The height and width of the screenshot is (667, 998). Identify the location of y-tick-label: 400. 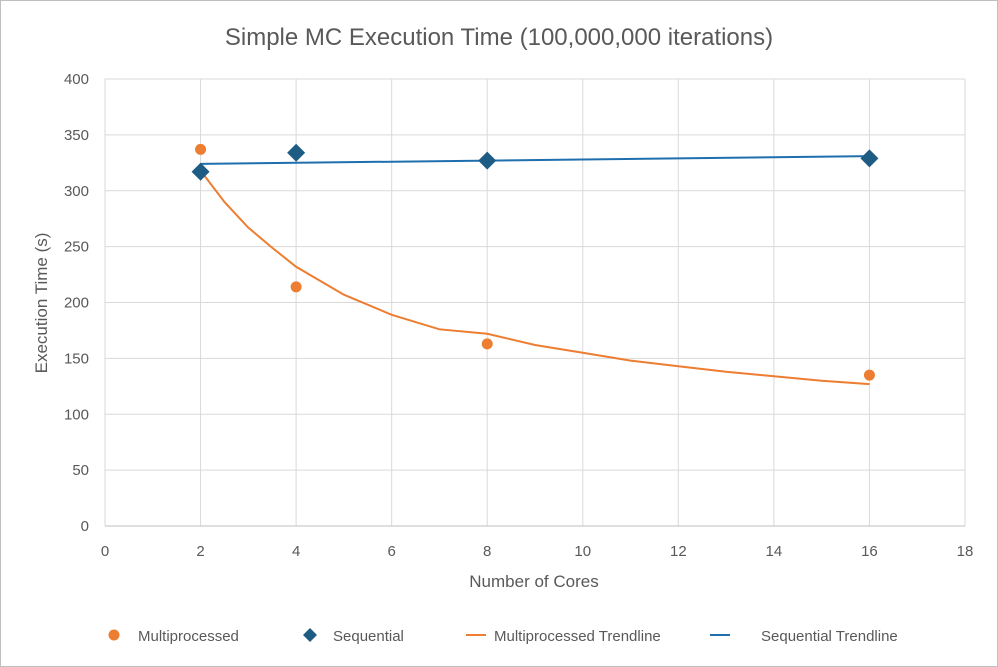
(76, 79).